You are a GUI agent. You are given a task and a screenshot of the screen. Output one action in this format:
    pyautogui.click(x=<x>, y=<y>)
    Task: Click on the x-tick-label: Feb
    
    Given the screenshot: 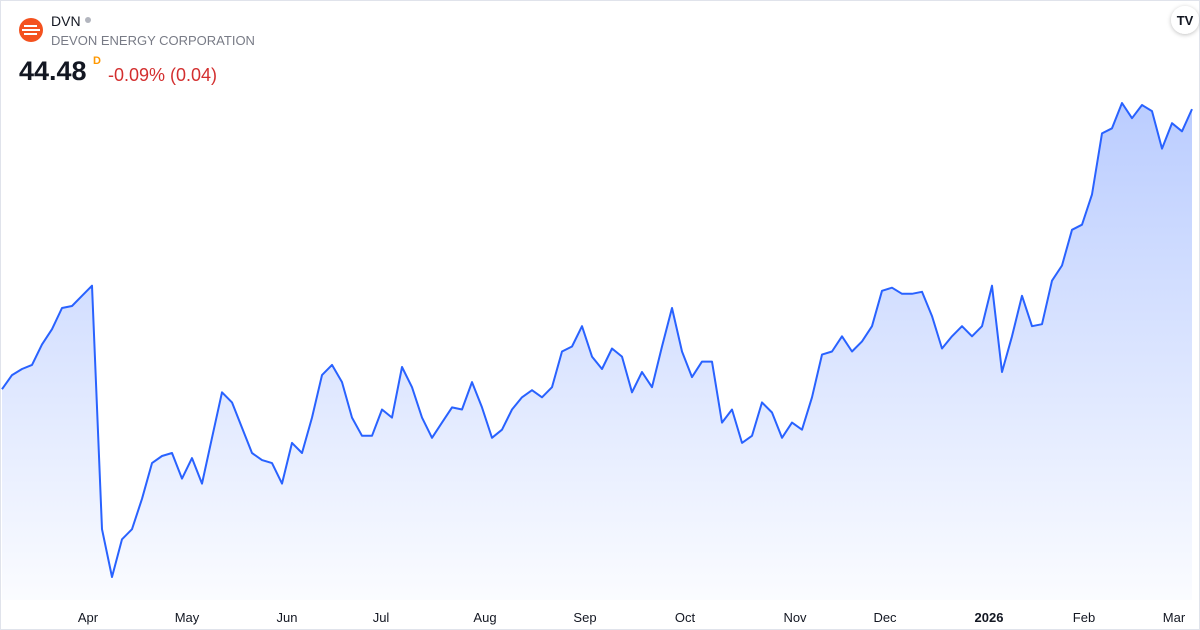 What is the action you would take?
    pyautogui.click(x=1084, y=617)
    